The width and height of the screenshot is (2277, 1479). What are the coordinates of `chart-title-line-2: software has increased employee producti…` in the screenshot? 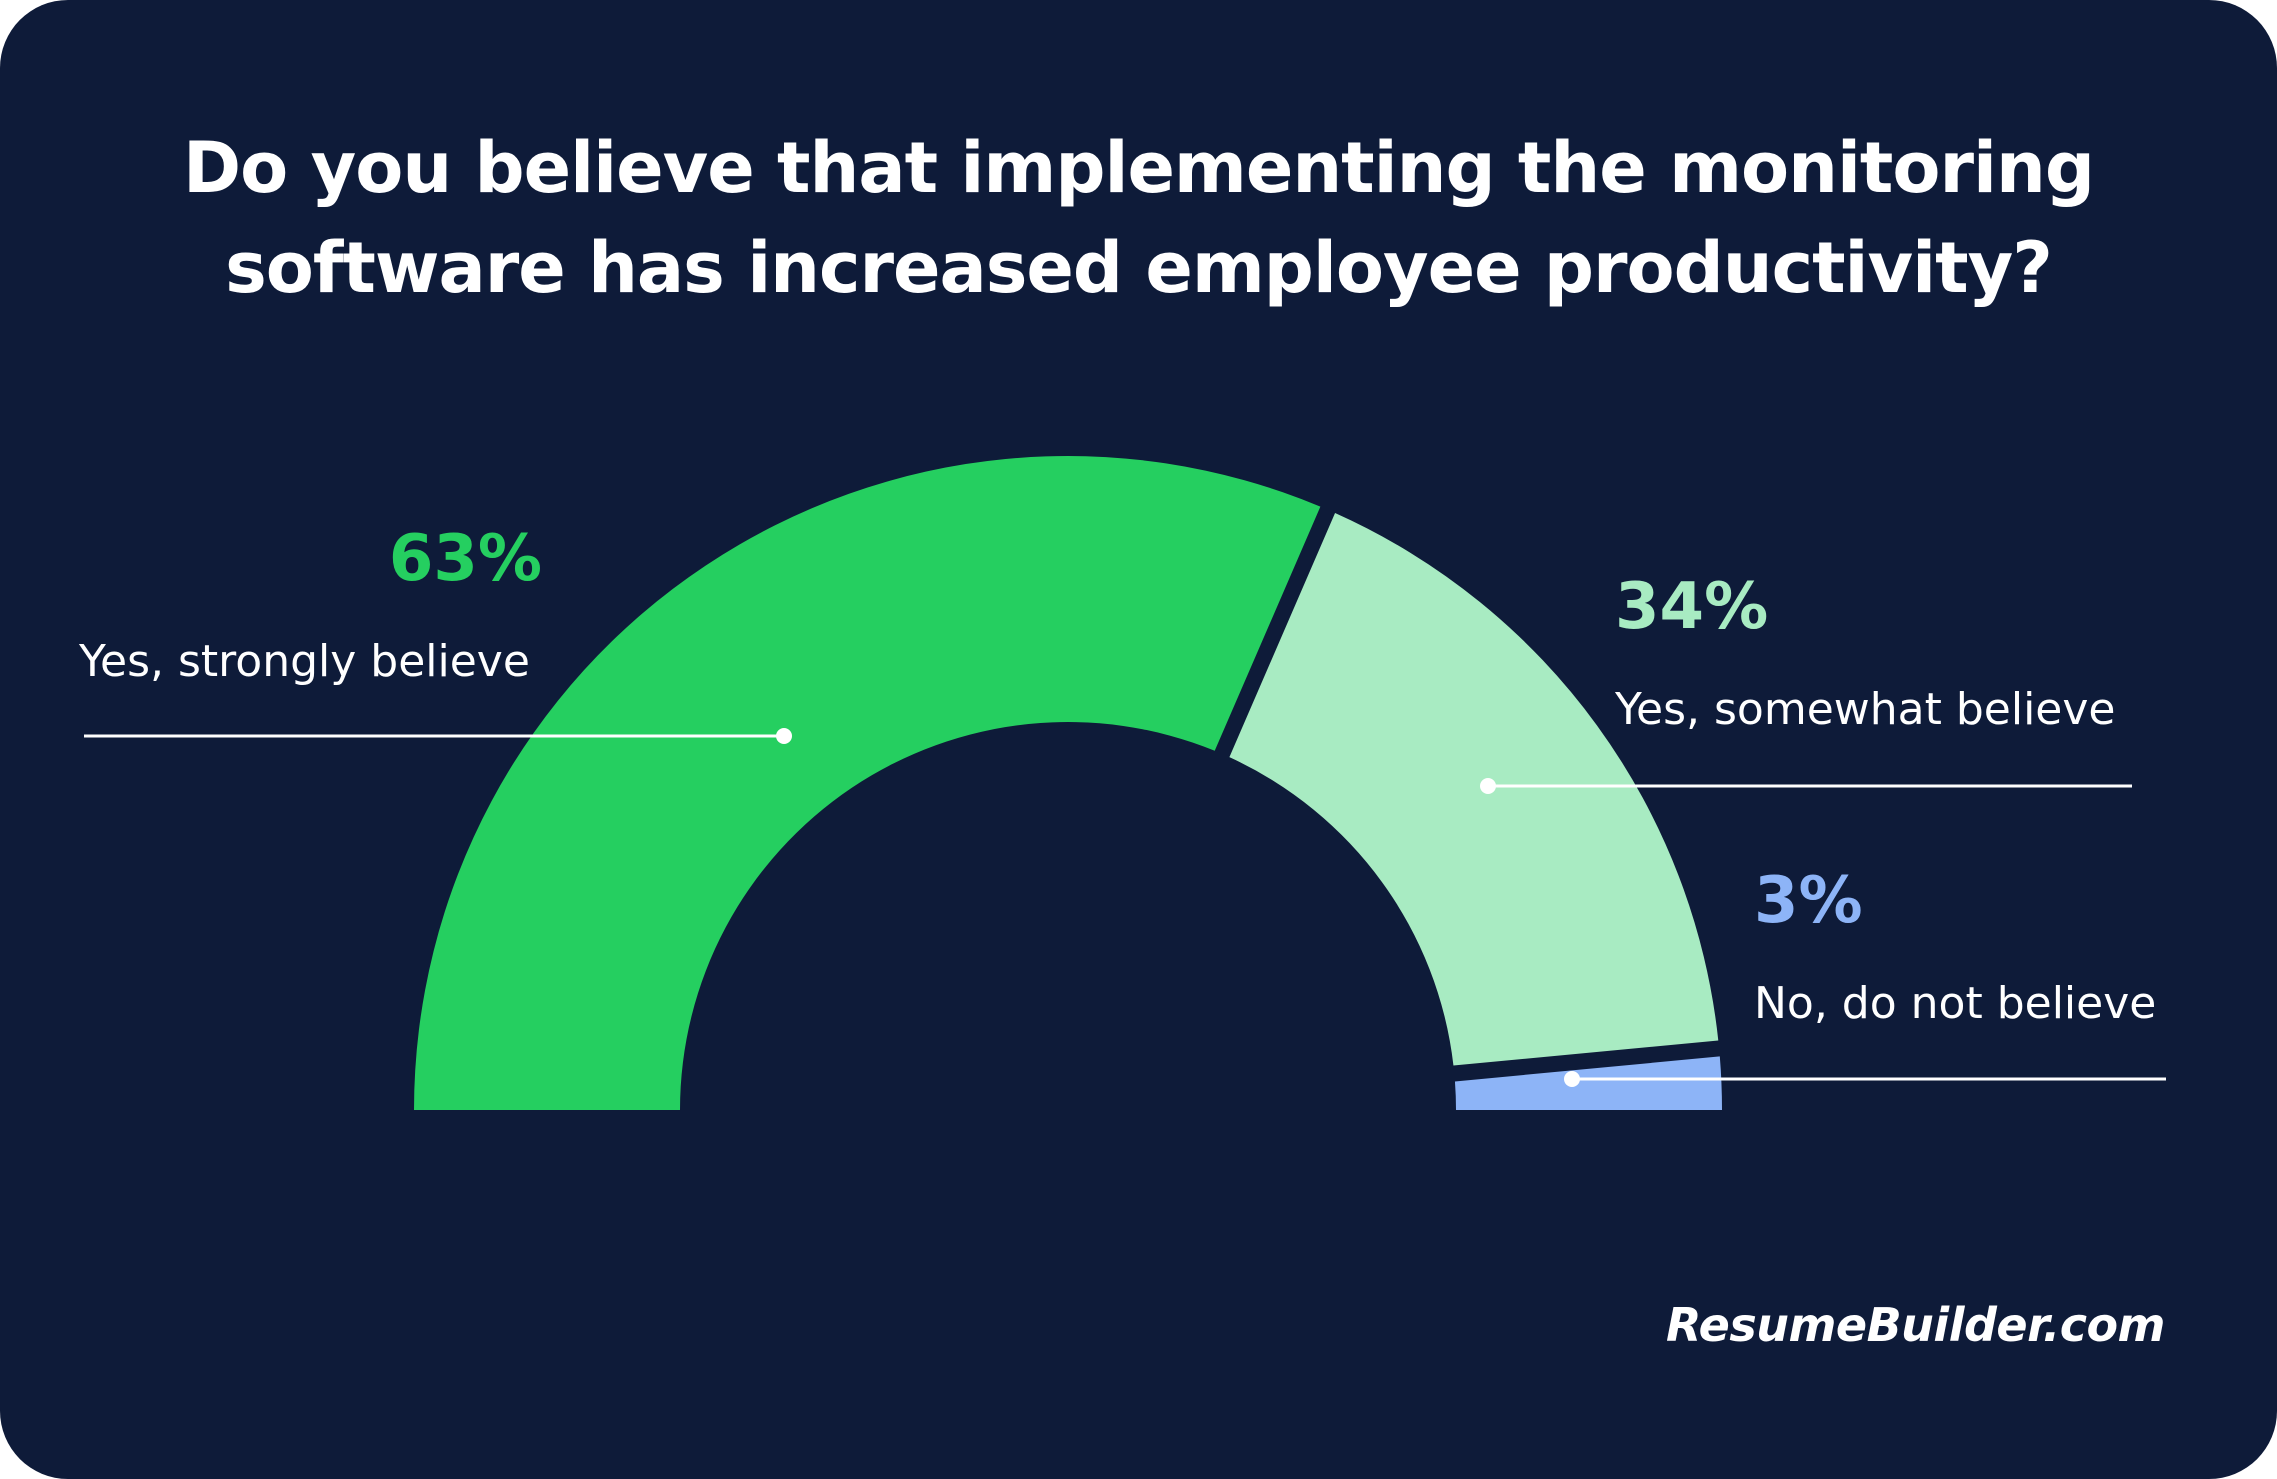 It's located at (1139, 268).